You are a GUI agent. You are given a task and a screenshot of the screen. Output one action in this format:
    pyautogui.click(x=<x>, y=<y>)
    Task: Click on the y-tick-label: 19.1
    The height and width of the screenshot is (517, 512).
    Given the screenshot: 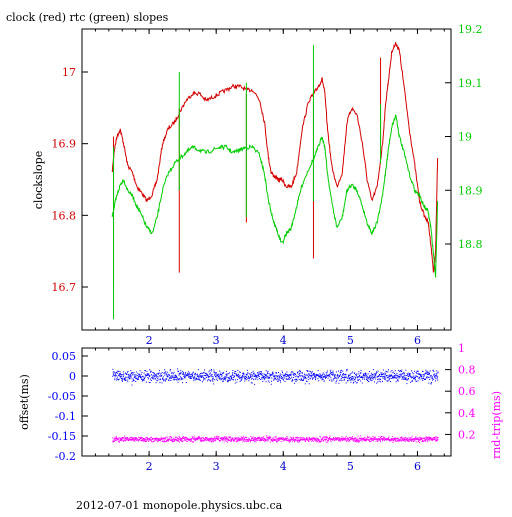 What is the action you would take?
    pyautogui.click(x=470, y=83)
    